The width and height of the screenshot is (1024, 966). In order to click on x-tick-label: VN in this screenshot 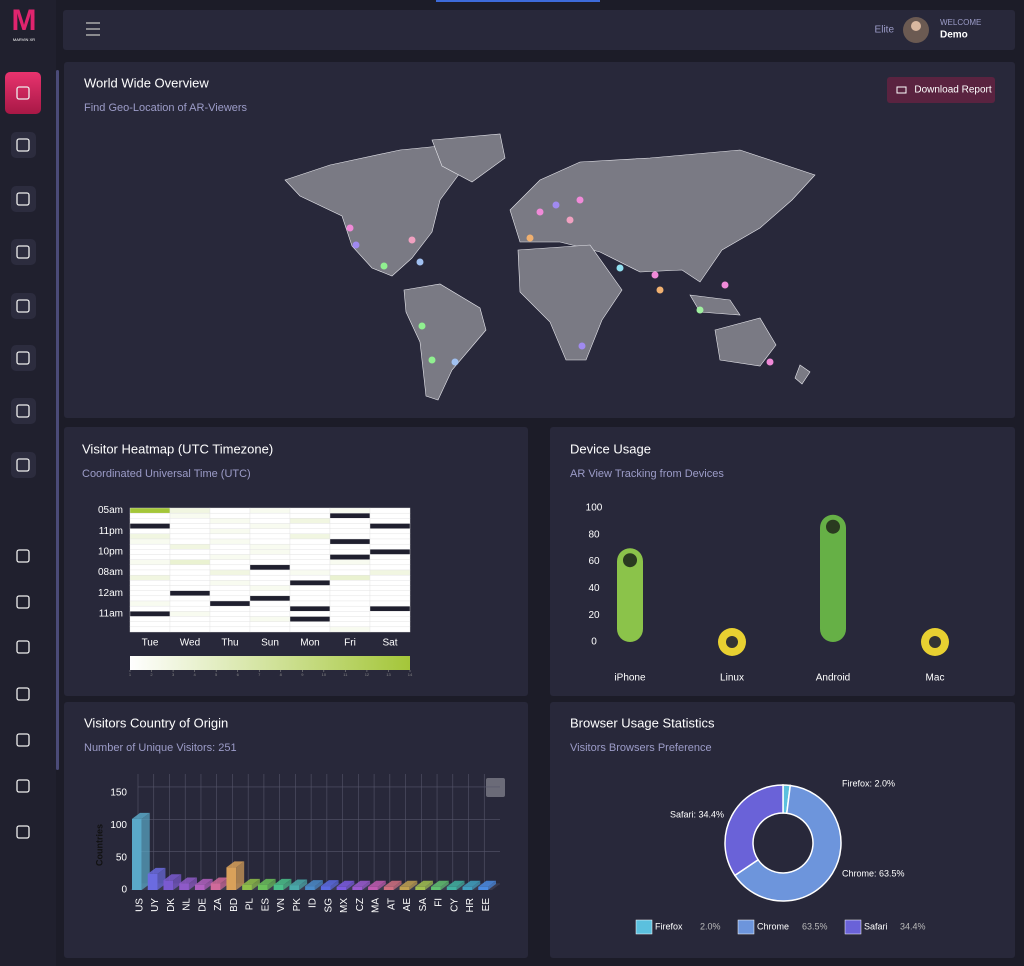, I will do `click(281, 905)`.